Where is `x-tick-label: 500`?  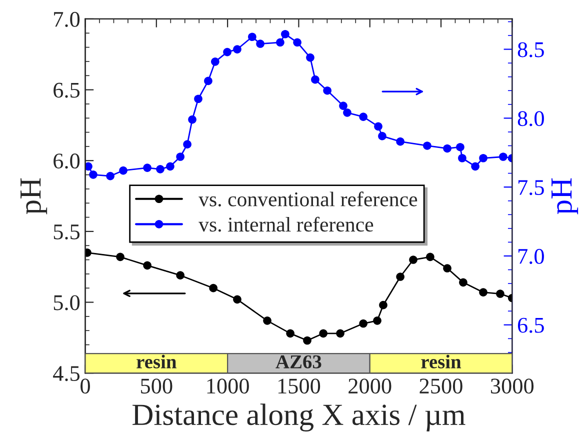 x-tick-label: 500 is located at coordinates (156, 386).